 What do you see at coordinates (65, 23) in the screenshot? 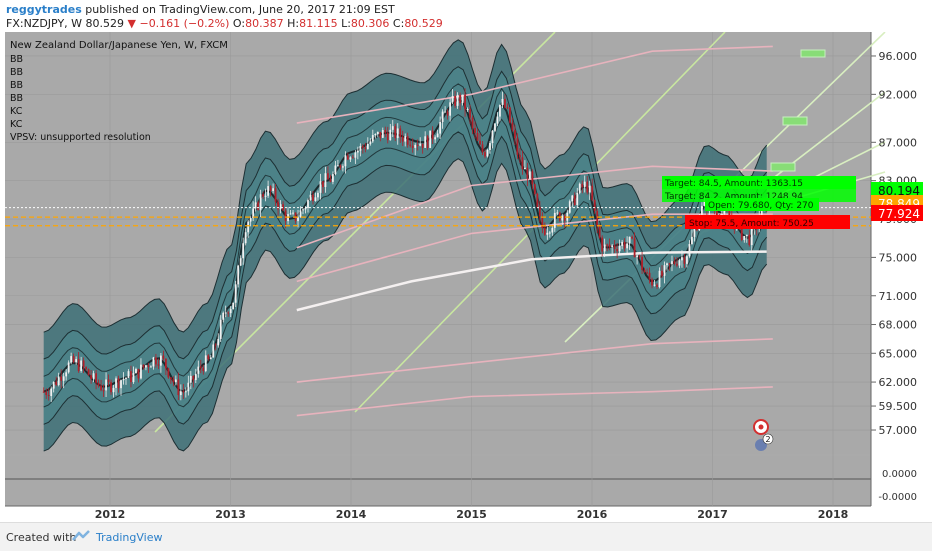
I see `symbol-info: FX:NZDJPY, W 80.529` at bounding box center [65, 23].